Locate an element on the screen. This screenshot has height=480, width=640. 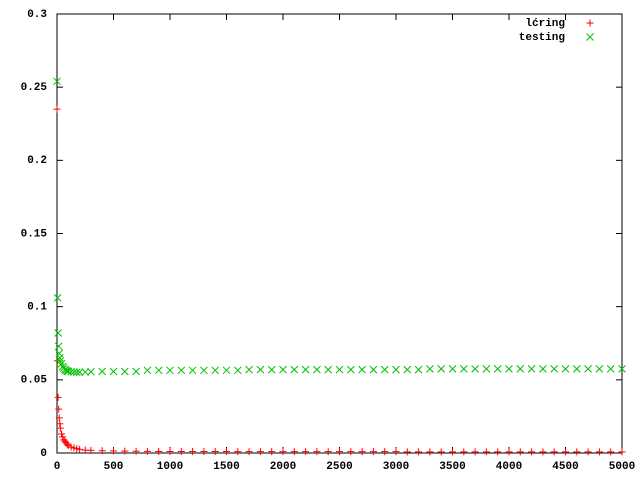
y-tick-label: 0.15 is located at coordinates (34, 234).